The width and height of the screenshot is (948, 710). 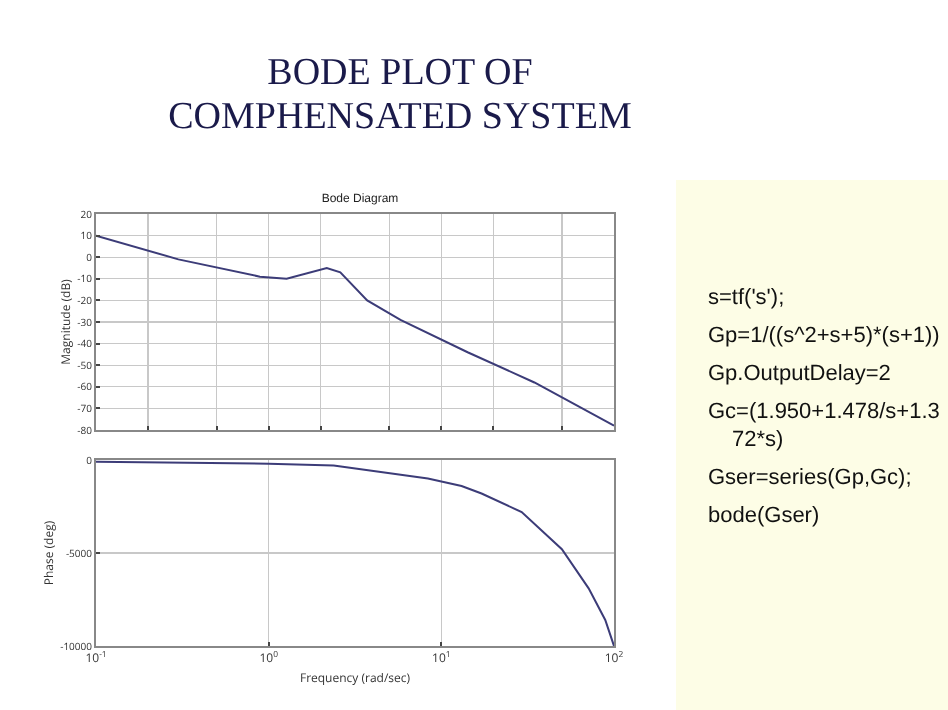 What do you see at coordinates (764, 516) in the screenshot?
I see `text: bode(Gser)` at bounding box center [764, 516].